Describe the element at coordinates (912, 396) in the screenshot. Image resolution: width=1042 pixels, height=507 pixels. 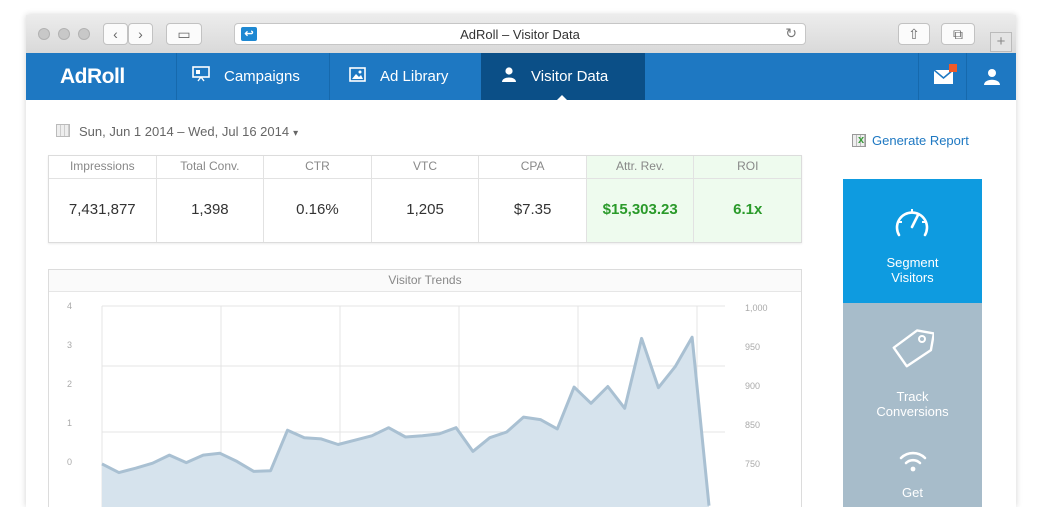
I see `track-conversions-label-1: Track` at that location.